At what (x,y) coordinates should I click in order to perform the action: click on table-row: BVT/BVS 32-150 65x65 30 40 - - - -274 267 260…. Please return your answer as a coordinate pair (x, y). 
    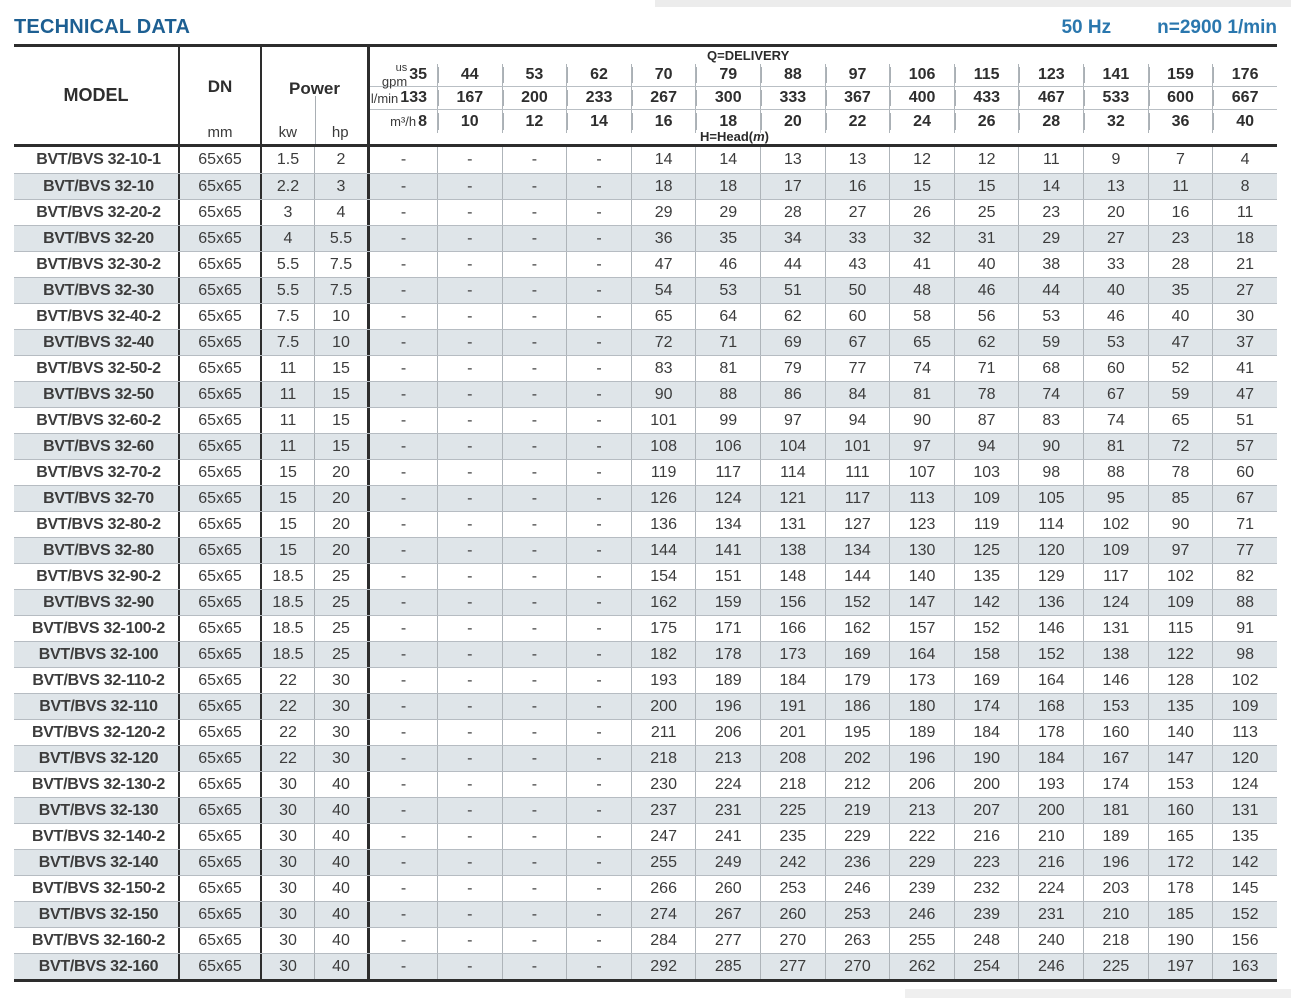
    Looking at the image, I should click on (645, 914).